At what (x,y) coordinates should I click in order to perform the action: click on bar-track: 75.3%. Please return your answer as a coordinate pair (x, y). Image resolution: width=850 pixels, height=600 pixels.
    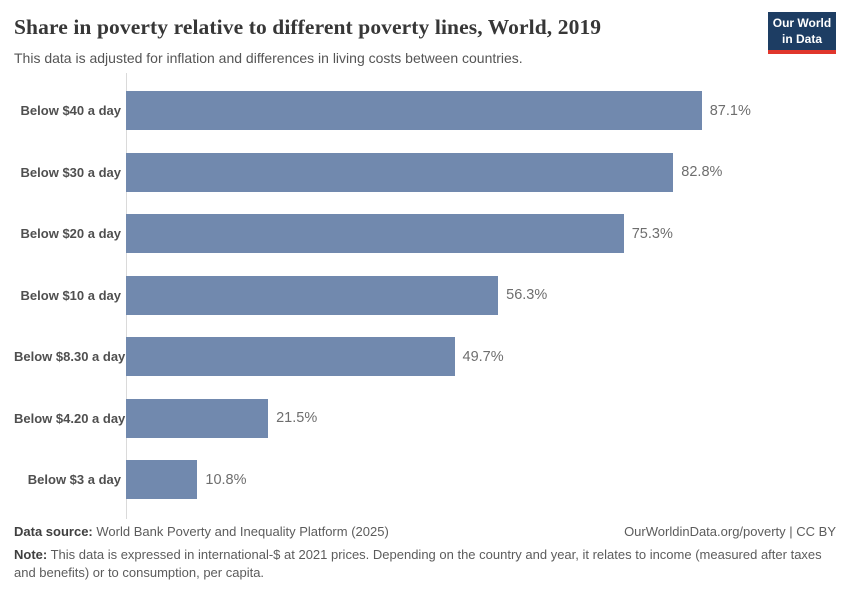
    Looking at the image, I should click on (456, 234).